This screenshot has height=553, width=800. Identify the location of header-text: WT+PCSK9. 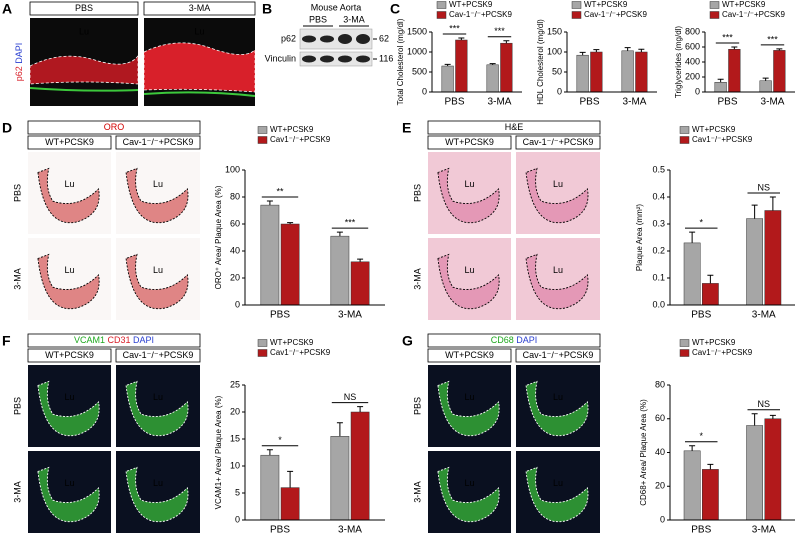
(69, 355).